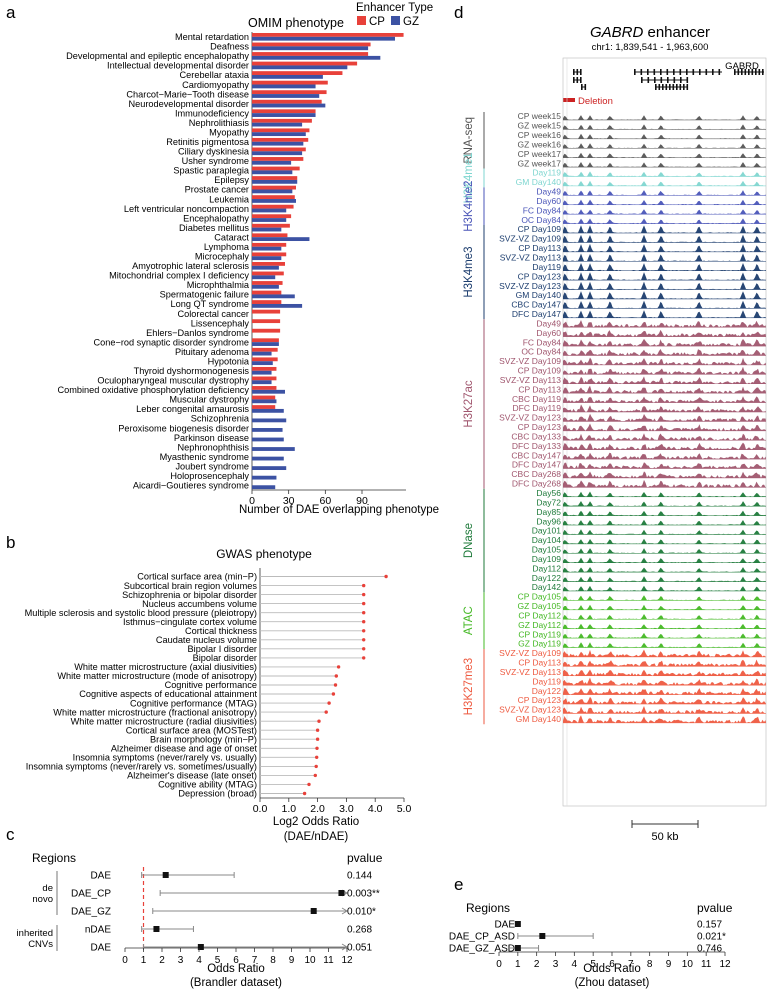 Image resolution: width=778 pixels, height=992 pixels. I want to click on browser-title-rest: enhancer, so click(676, 32).